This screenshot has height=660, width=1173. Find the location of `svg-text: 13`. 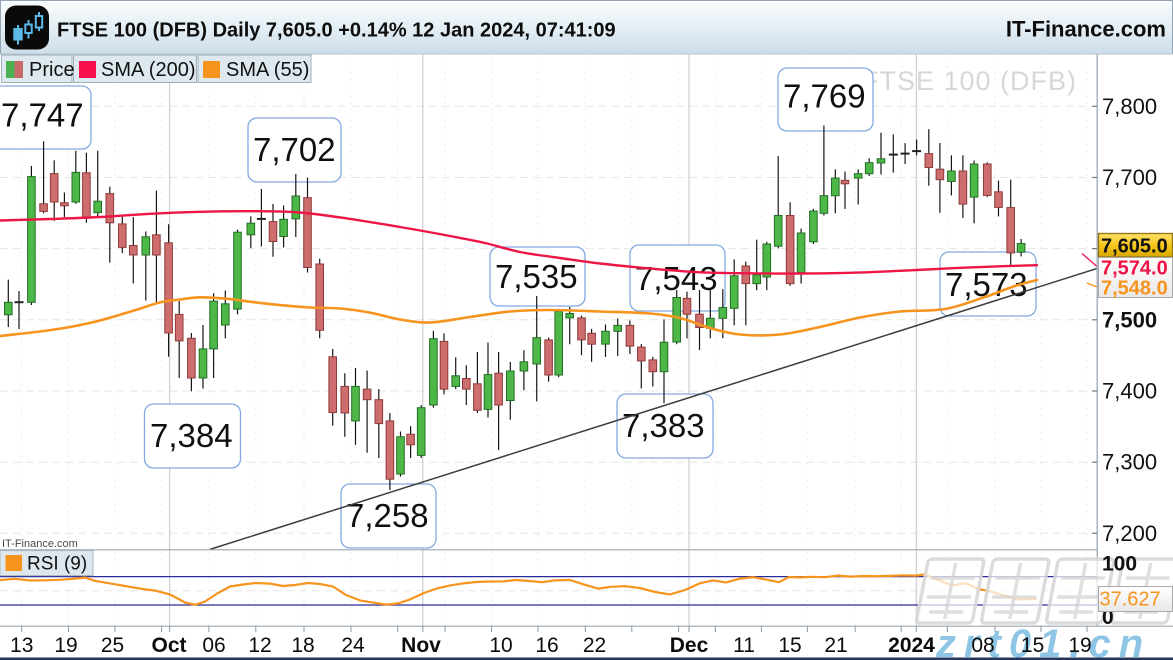

svg-text: 13 is located at coordinates (21, 645).